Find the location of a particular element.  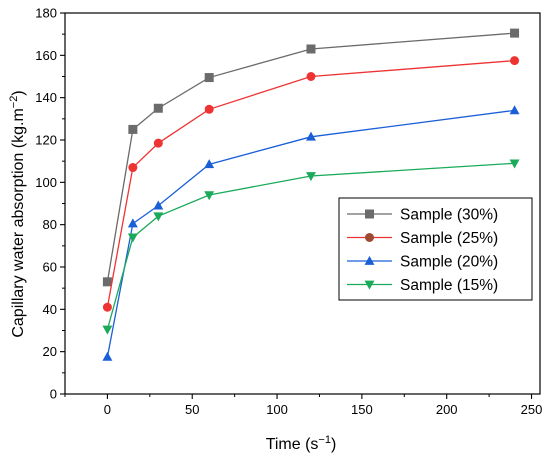

x-tick-label: 150 is located at coordinates (362, 409).